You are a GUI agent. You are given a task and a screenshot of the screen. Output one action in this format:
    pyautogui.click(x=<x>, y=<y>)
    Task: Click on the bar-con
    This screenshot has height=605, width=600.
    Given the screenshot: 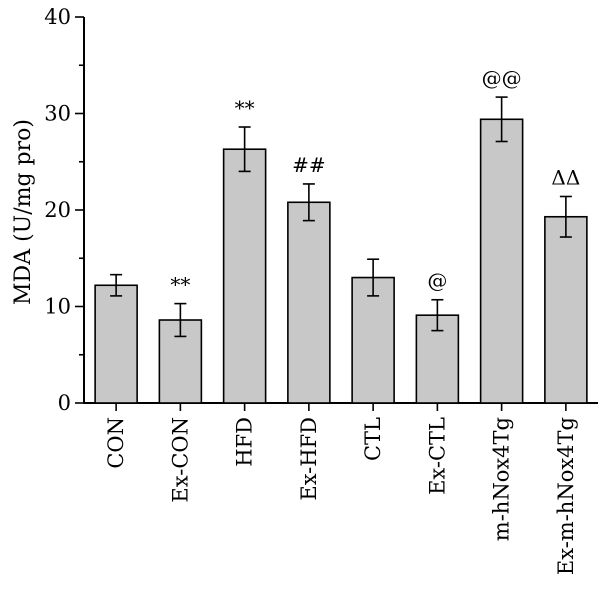 What is the action you would take?
    pyautogui.click(x=116, y=344)
    